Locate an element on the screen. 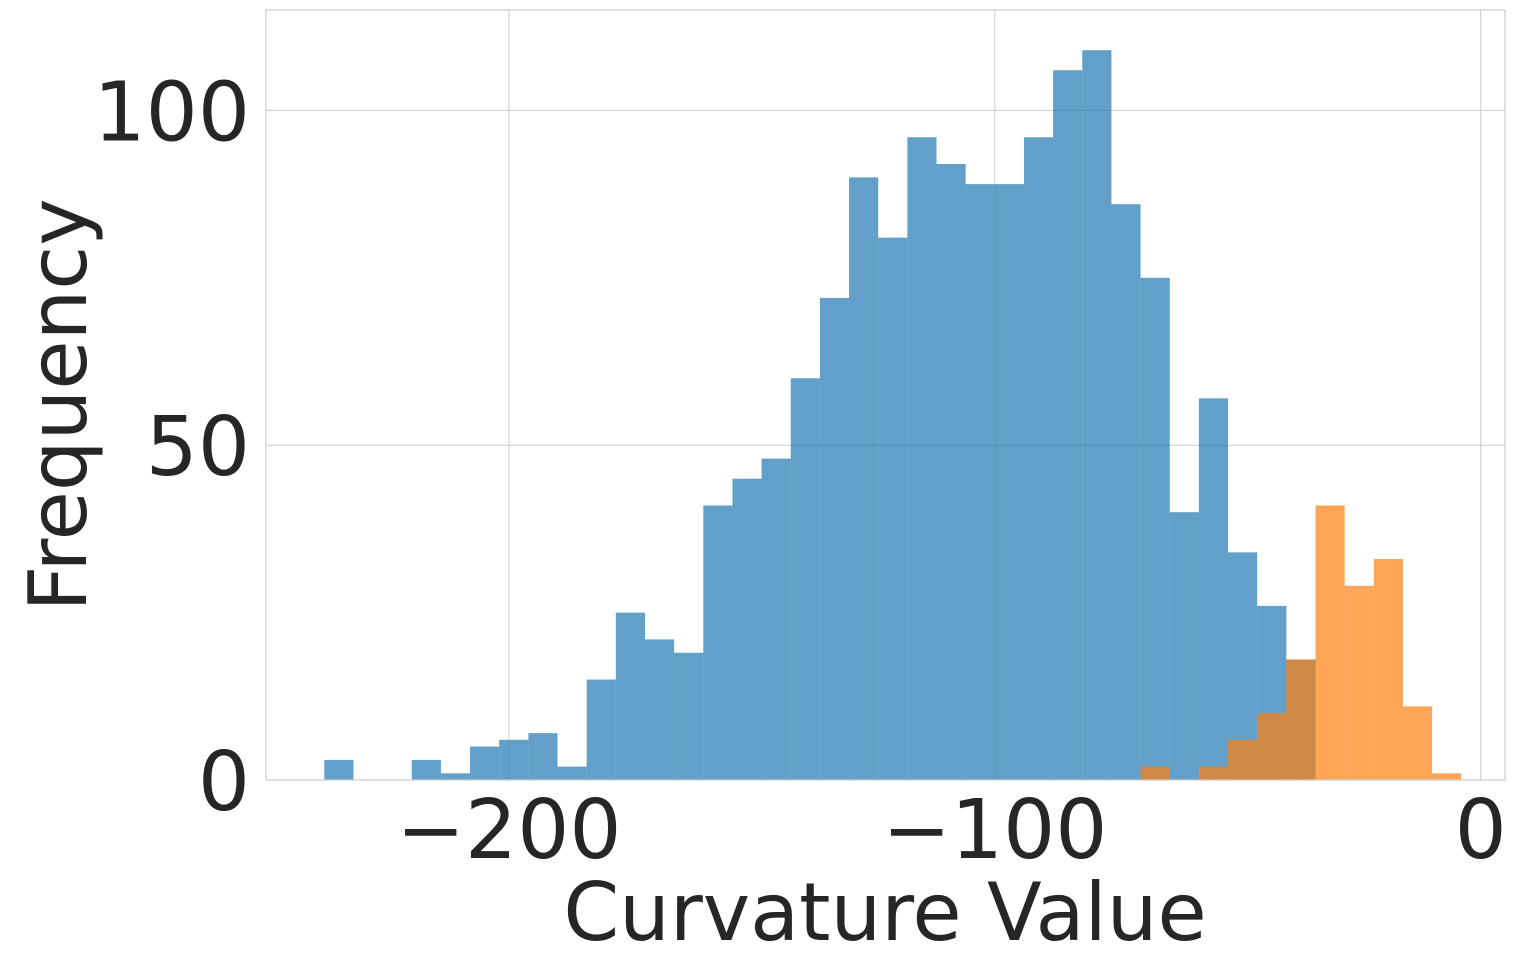 This screenshot has height=967, width=1515. y-tick-label-2: 100 is located at coordinates (171, 112).